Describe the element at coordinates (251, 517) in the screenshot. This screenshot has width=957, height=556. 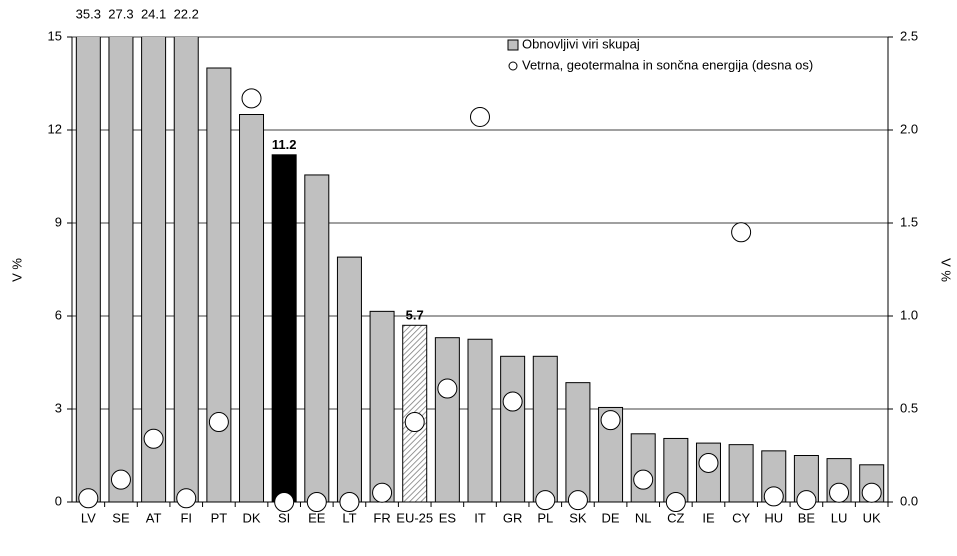
I see `x-tick-label: DK` at that location.